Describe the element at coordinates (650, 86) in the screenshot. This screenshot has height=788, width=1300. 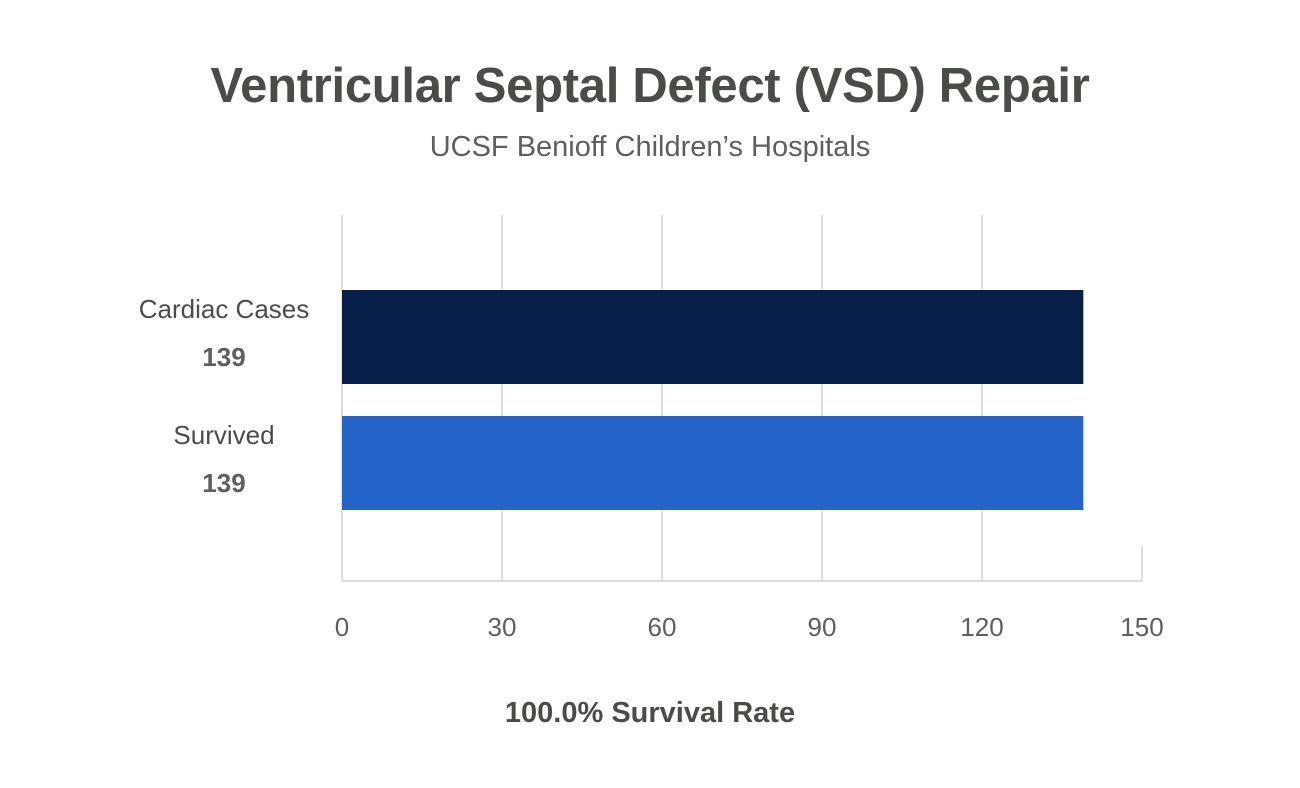
I see `chart-title: Ventricular Septal Defect (VSD) Repair` at that location.